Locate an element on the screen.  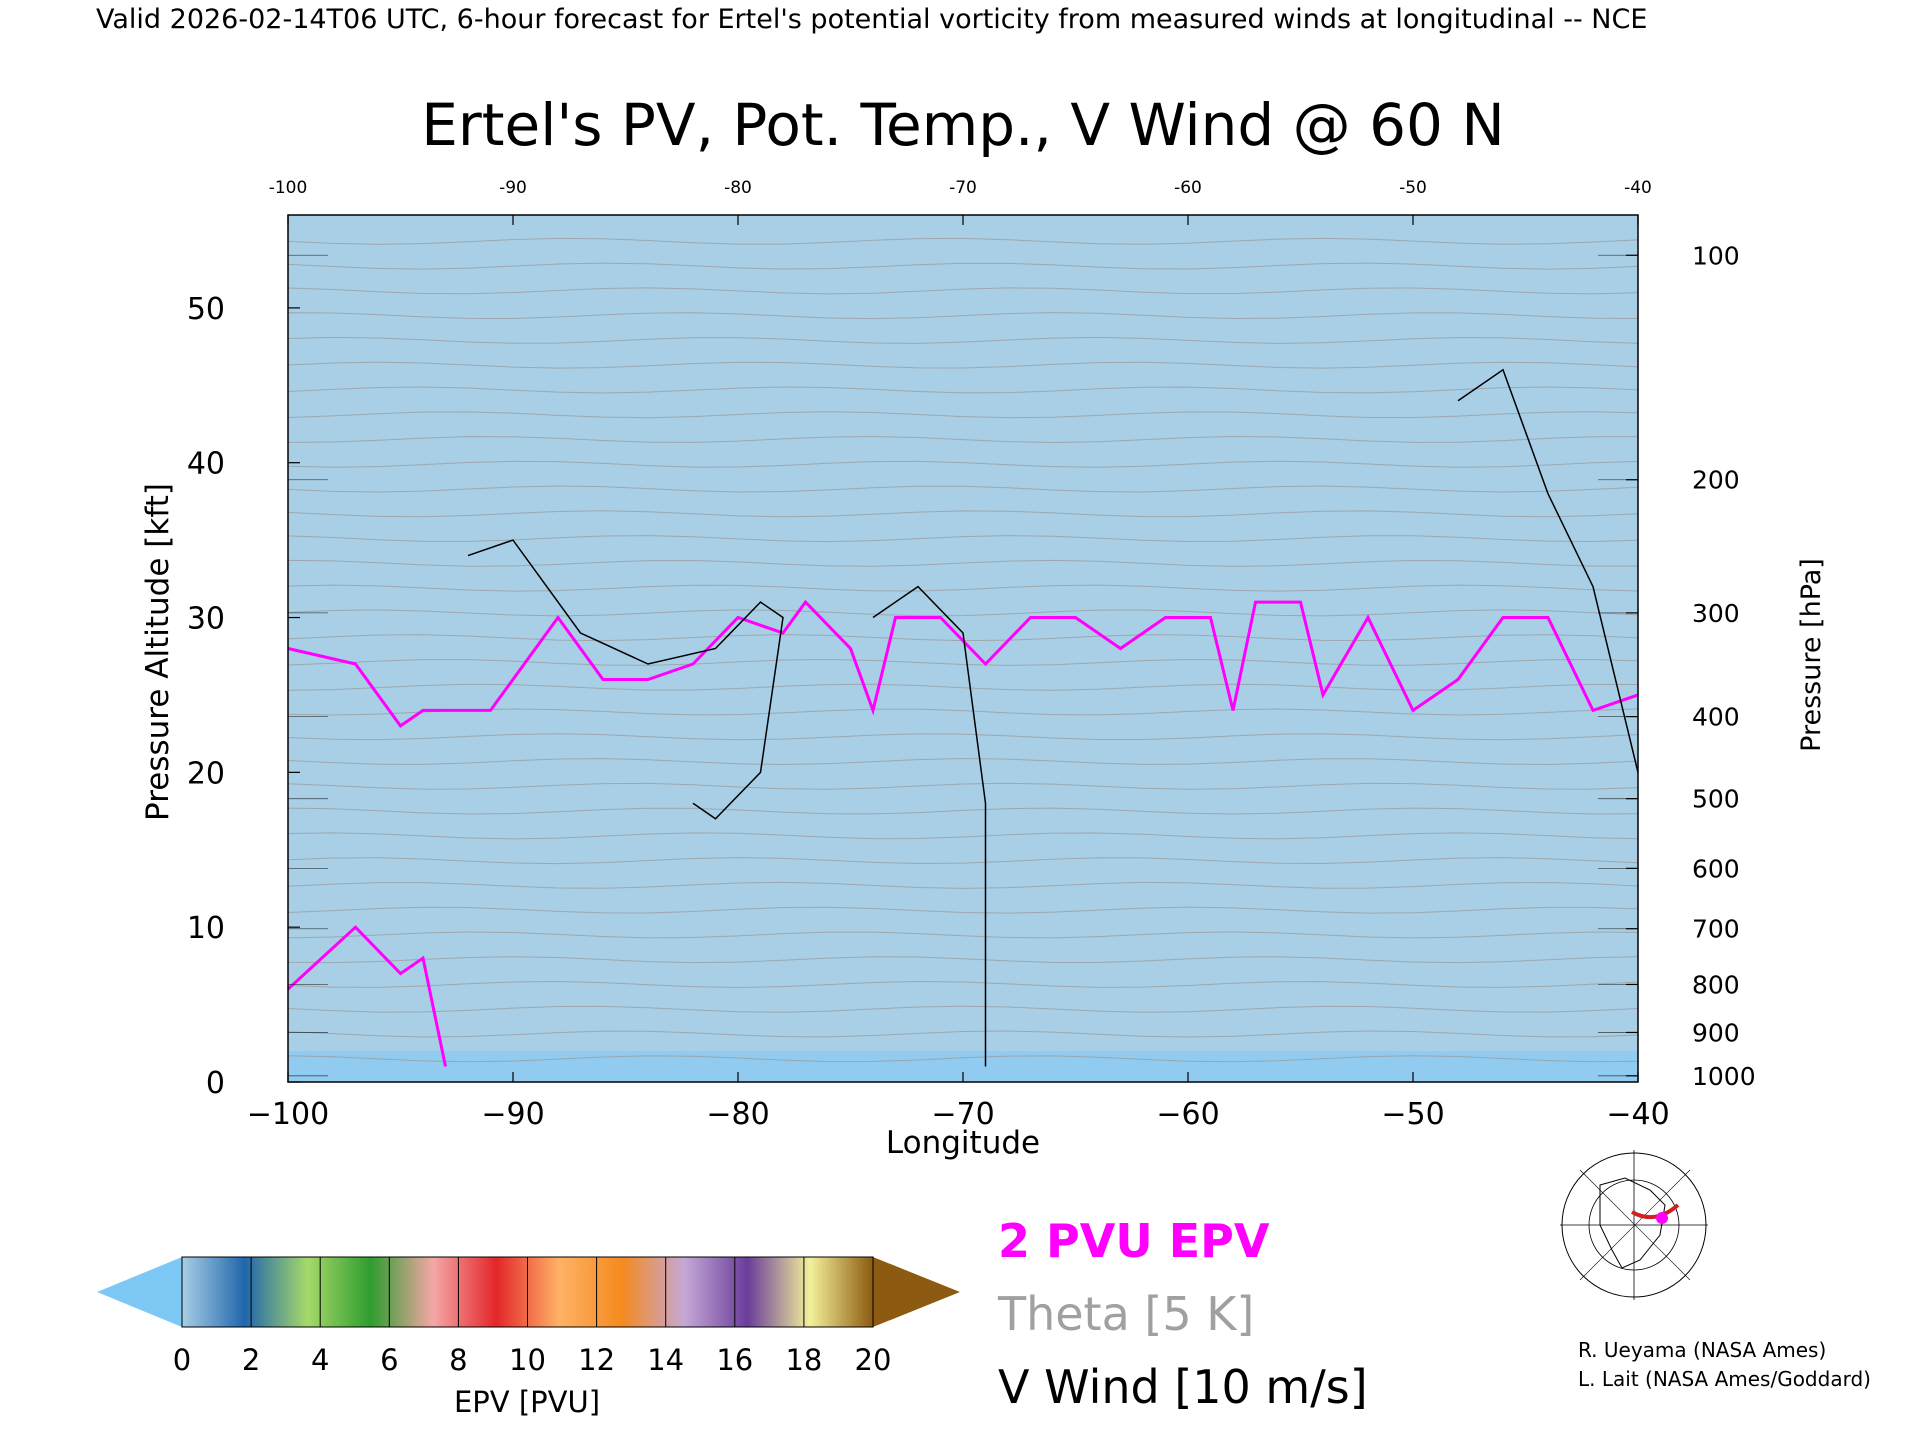
pressure-tick-label: 300 is located at coordinates (1716, 613).